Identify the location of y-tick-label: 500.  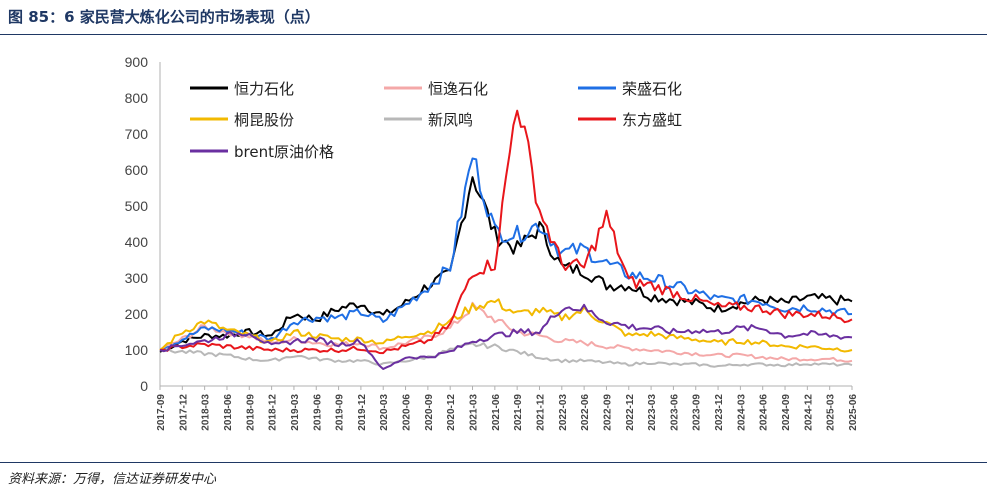
(137, 206).